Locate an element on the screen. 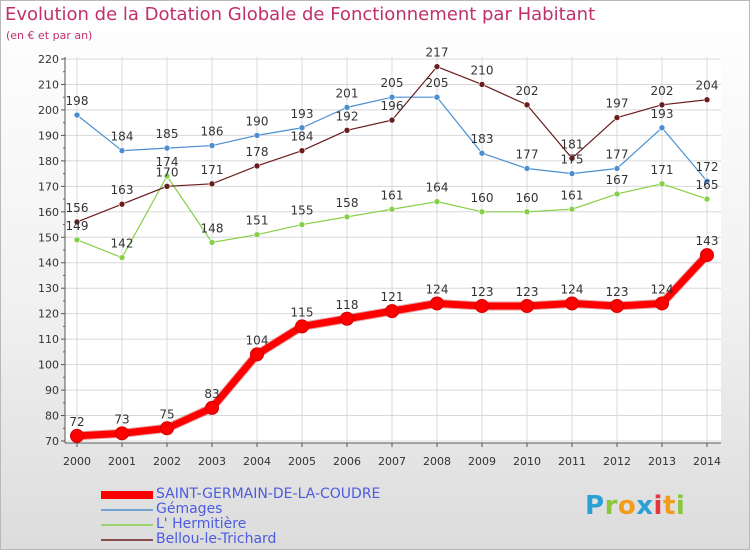 Image resolution: width=750 pixels, height=550 pixels. y-tick-label: 80 is located at coordinates (52, 416).